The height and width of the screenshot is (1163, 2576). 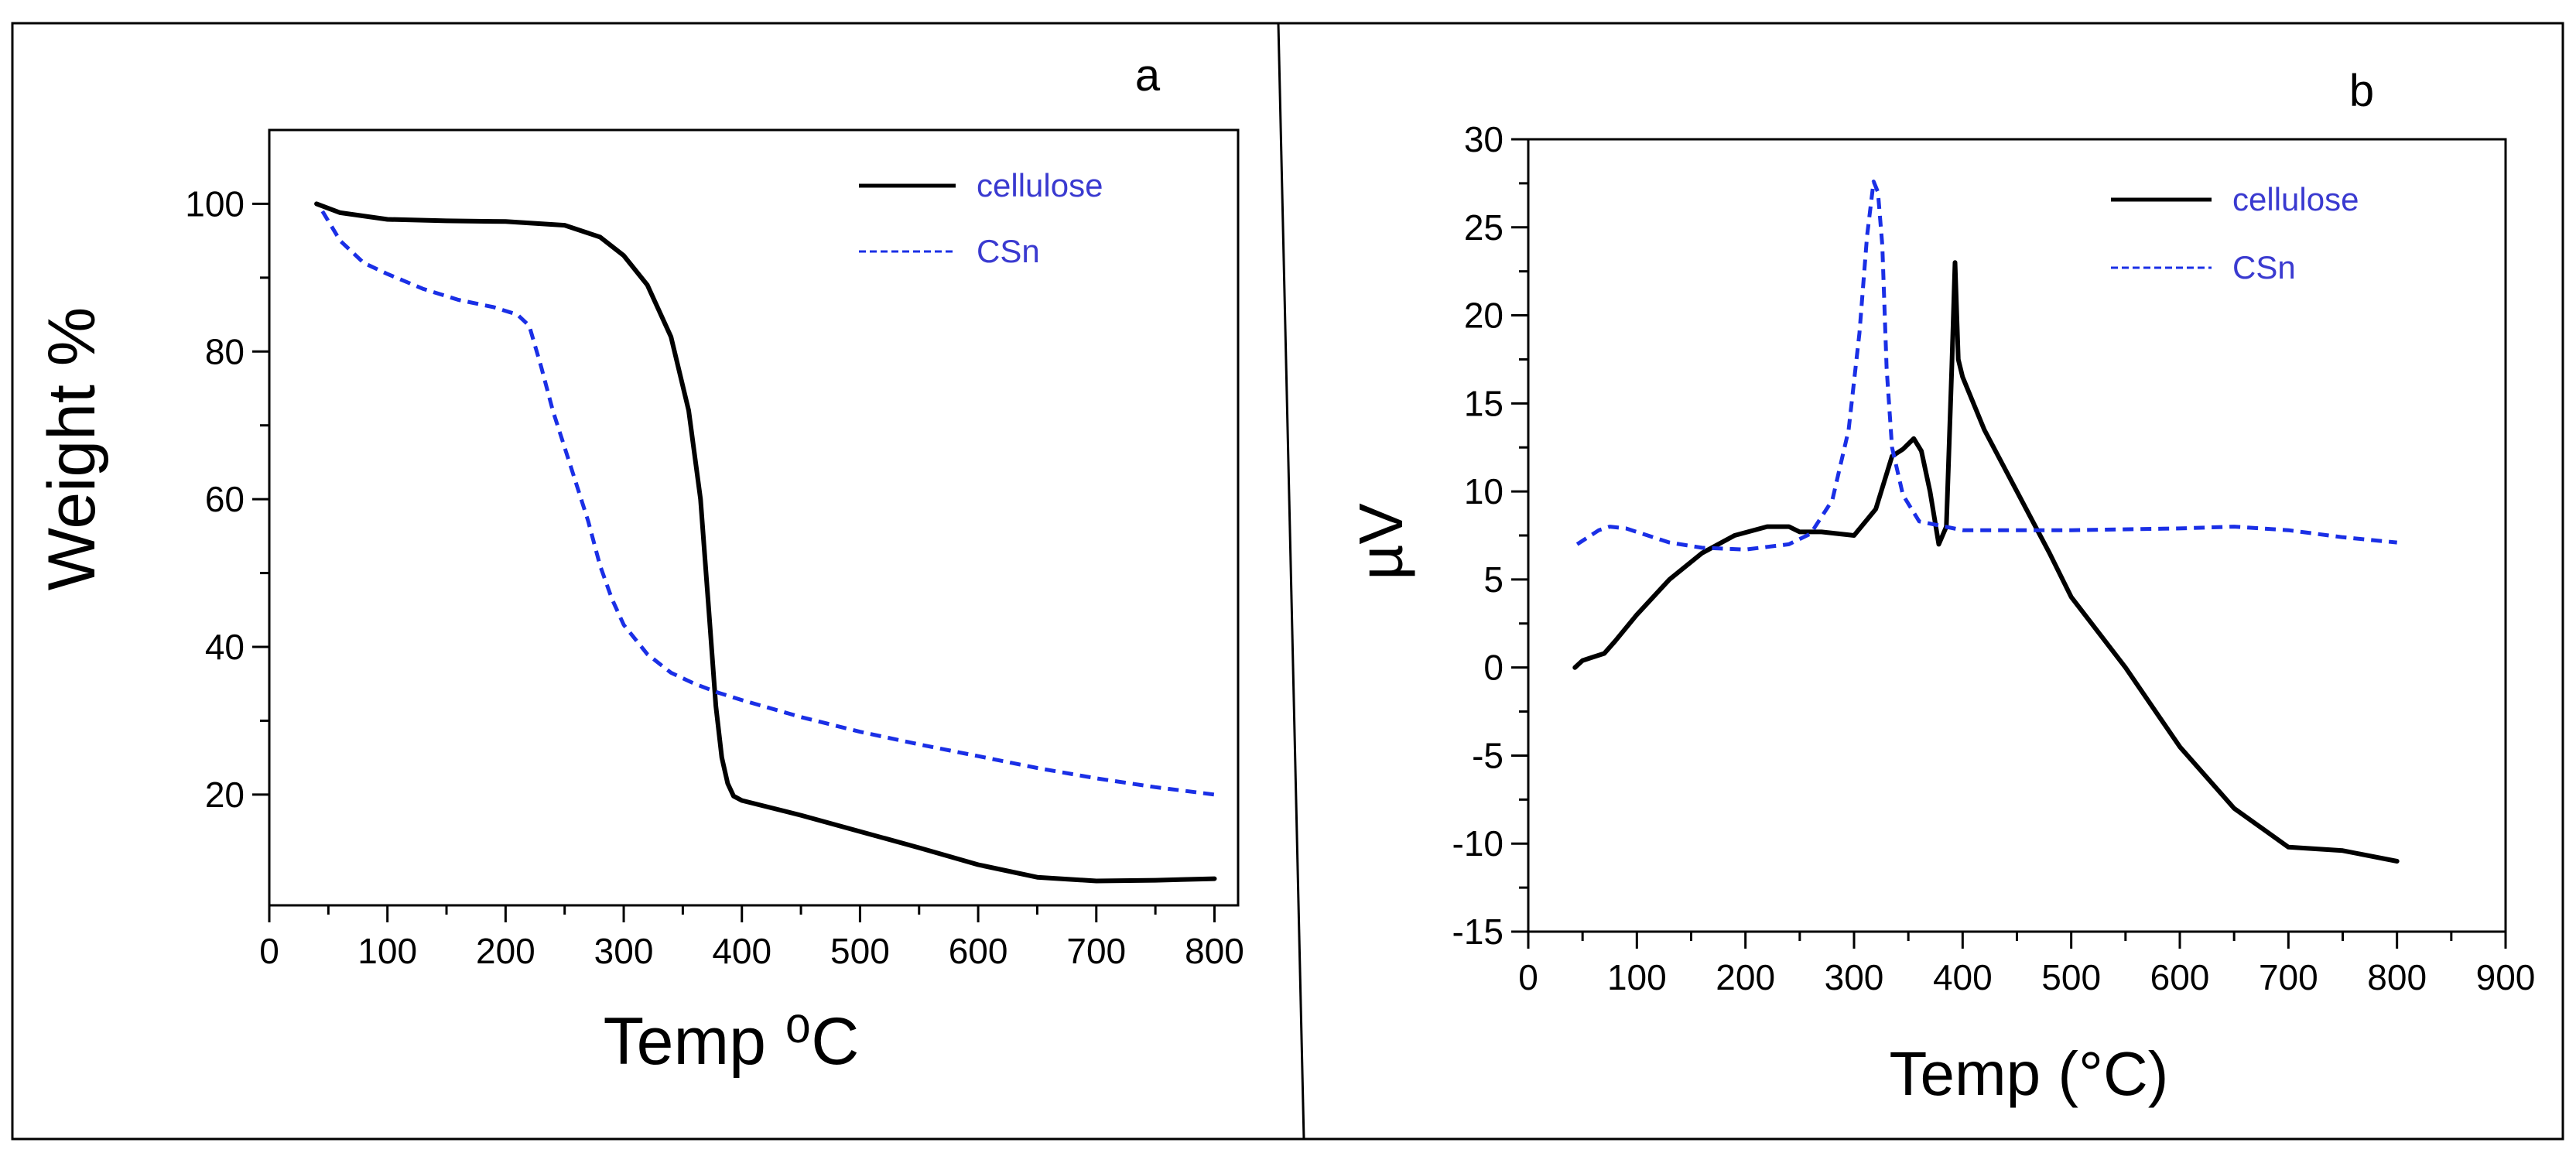 I want to click on panel-a-legend-label-cellulose: cellulose, so click(x=1040, y=185).